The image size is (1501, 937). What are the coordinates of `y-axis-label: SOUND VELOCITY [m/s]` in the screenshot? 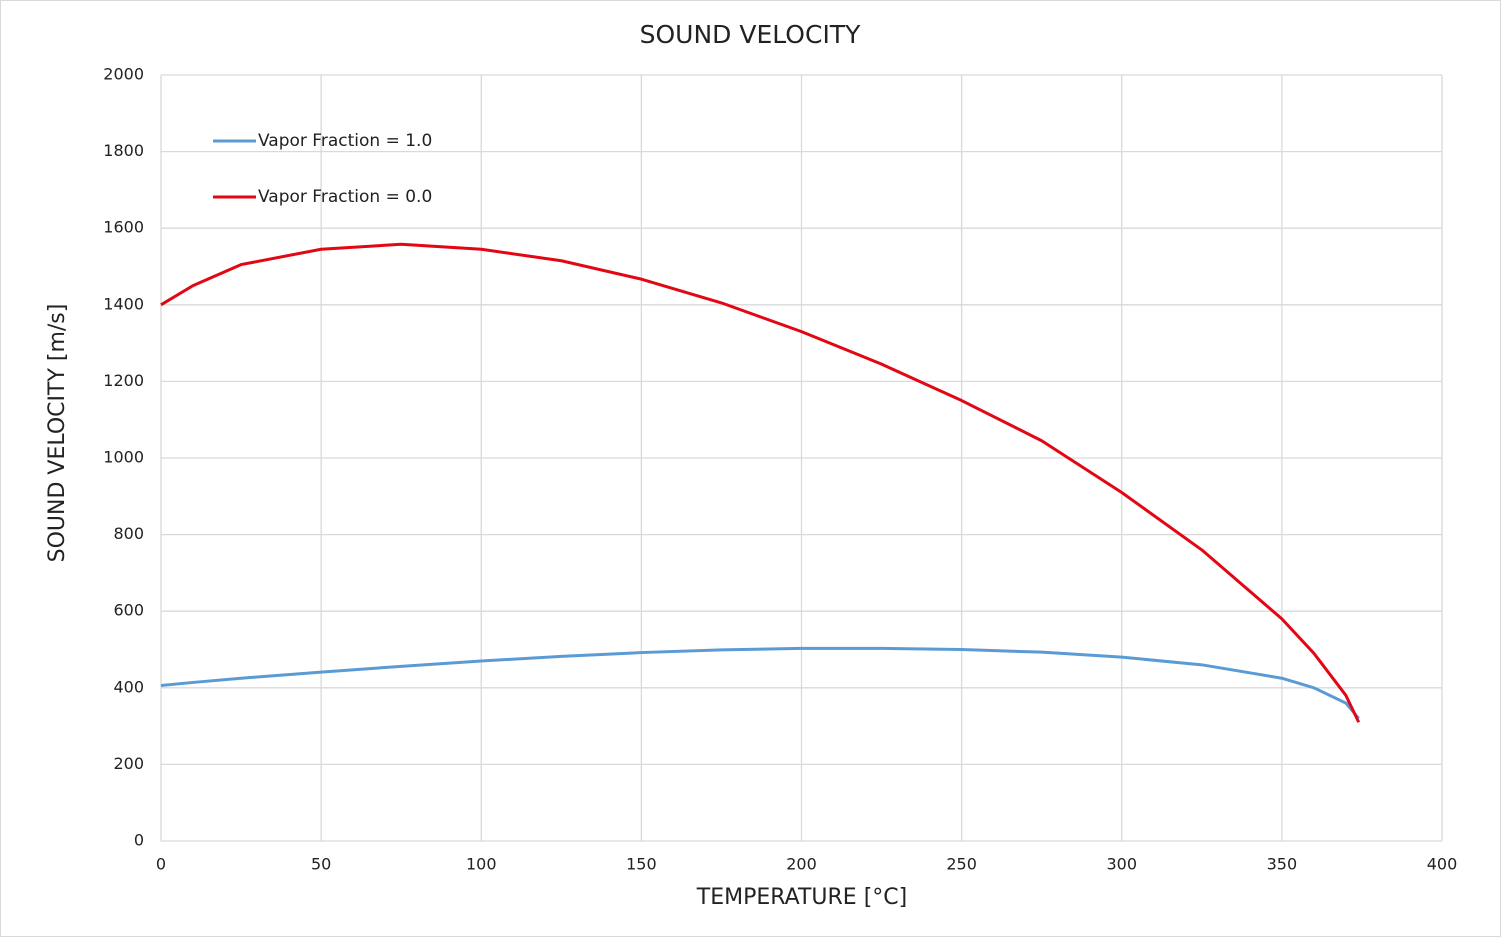 It's located at (57, 433).